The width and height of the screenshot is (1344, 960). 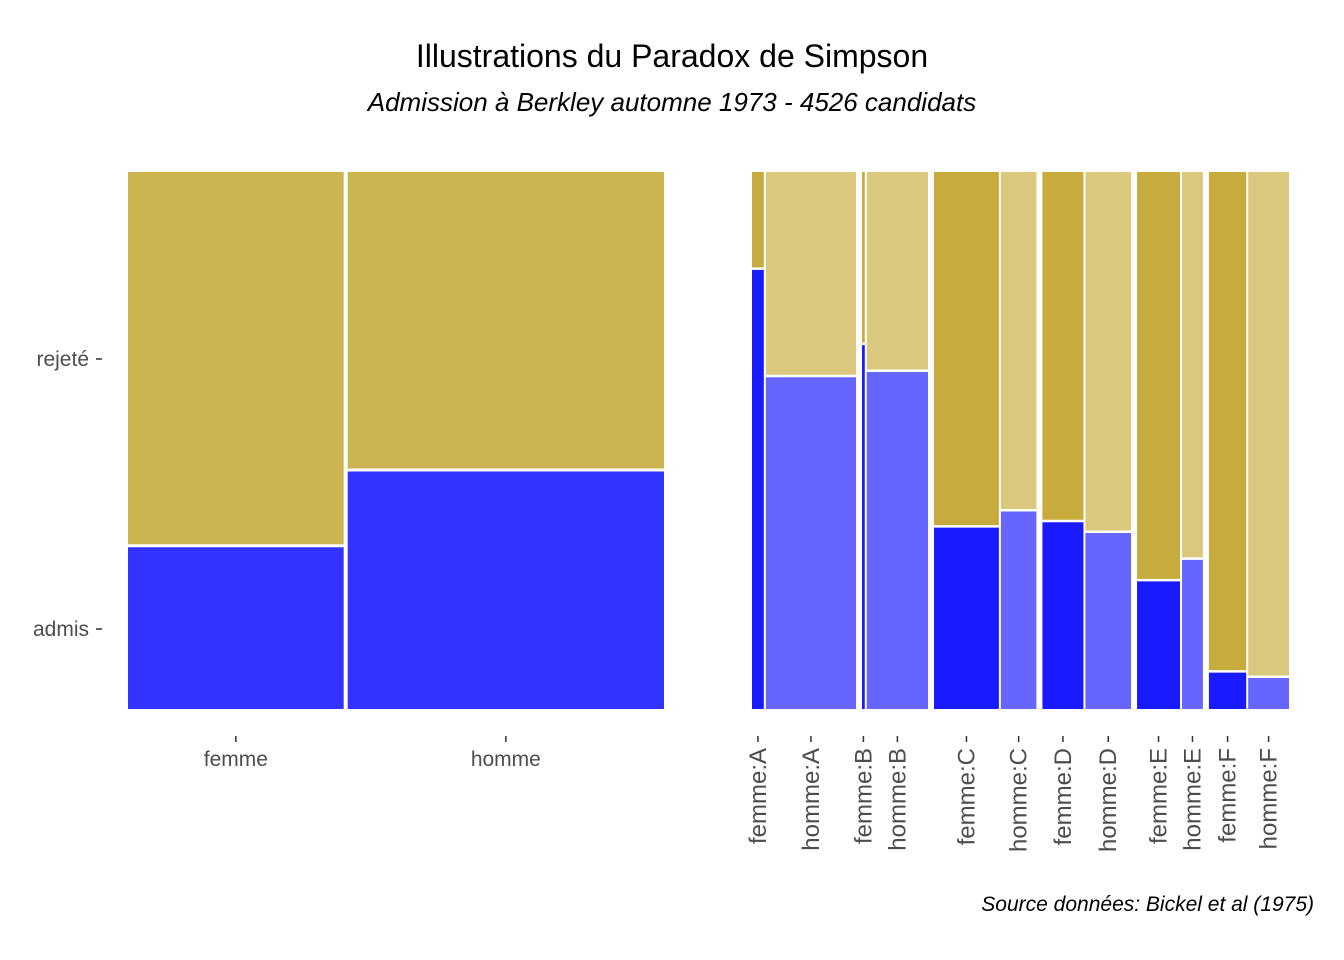 What do you see at coordinates (1269, 798) in the screenshot?
I see `x-tick-label: homme:F` at bounding box center [1269, 798].